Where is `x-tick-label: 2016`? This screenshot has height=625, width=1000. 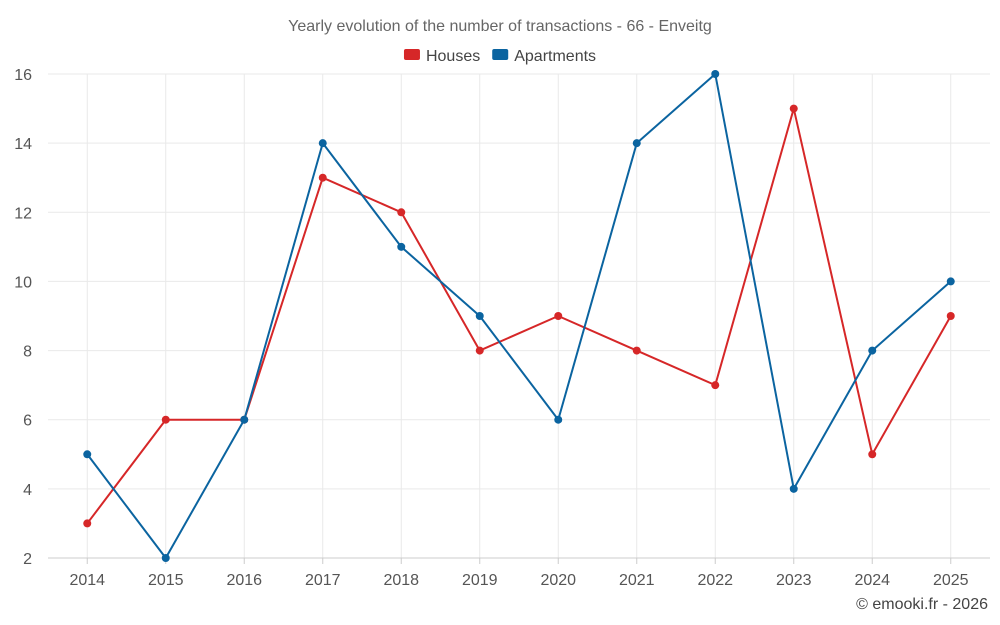
x-tick-label: 2016 is located at coordinates (244, 580).